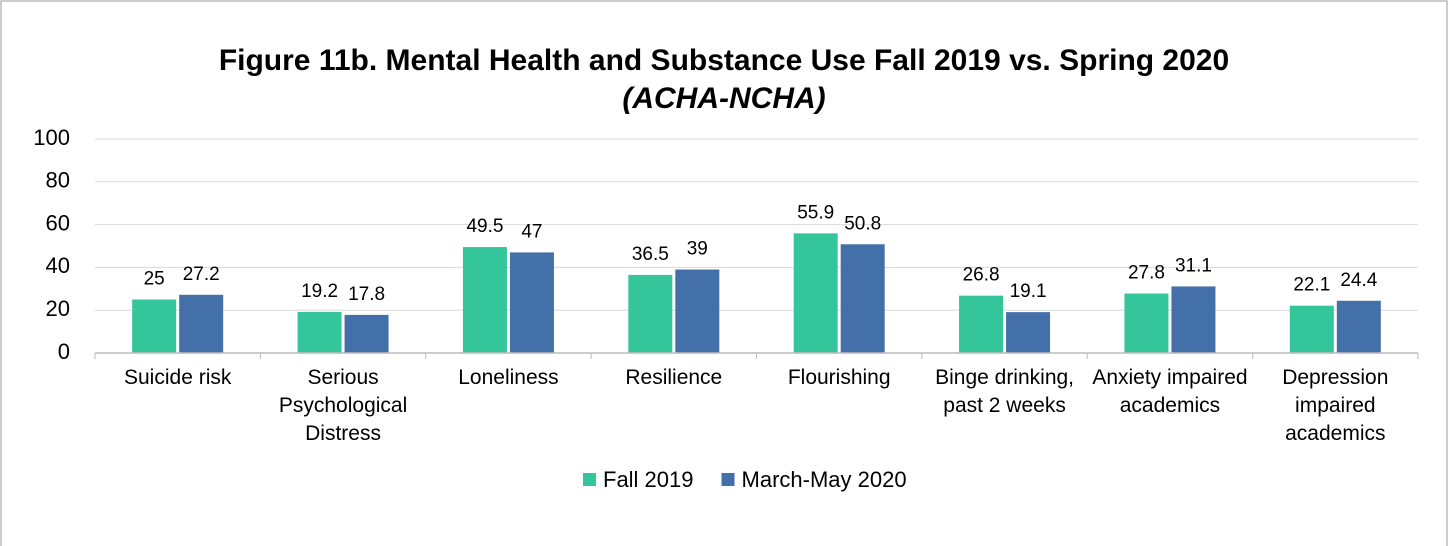  What do you see at coordinates (58, 180) in the screenshot?
I see `y-tick-label: 80` at bounding box center [58, 180].